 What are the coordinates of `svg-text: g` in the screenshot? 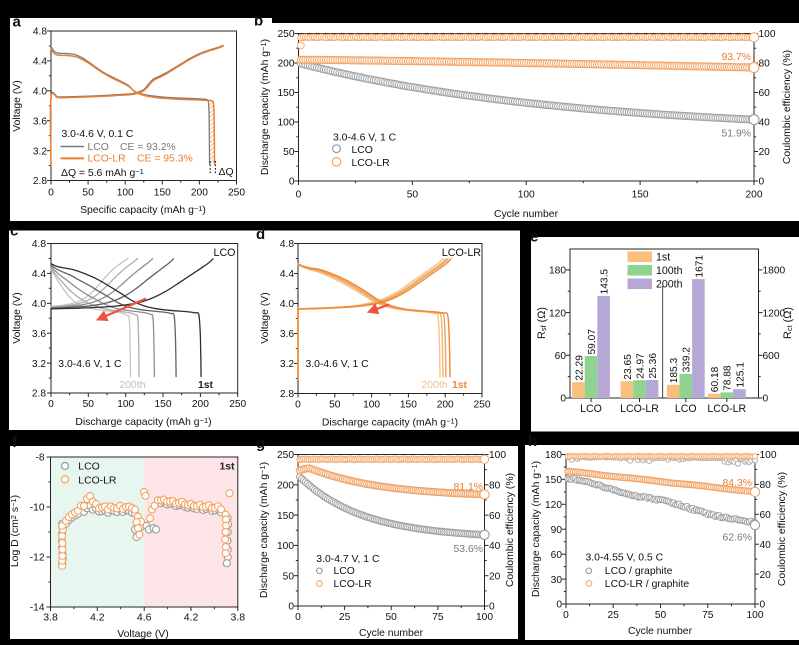 It's located at (260, 443).